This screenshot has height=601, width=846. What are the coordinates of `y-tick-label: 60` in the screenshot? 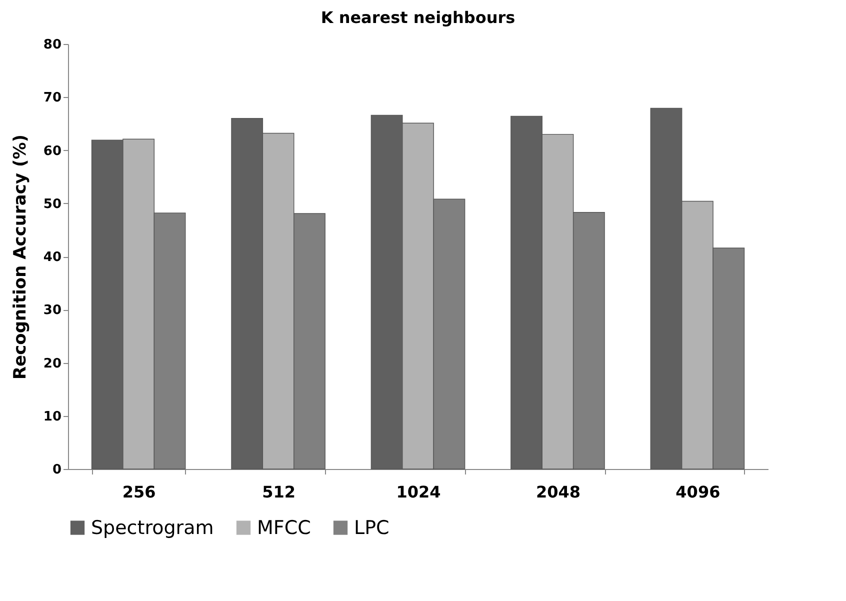 It's located at (52, 151).